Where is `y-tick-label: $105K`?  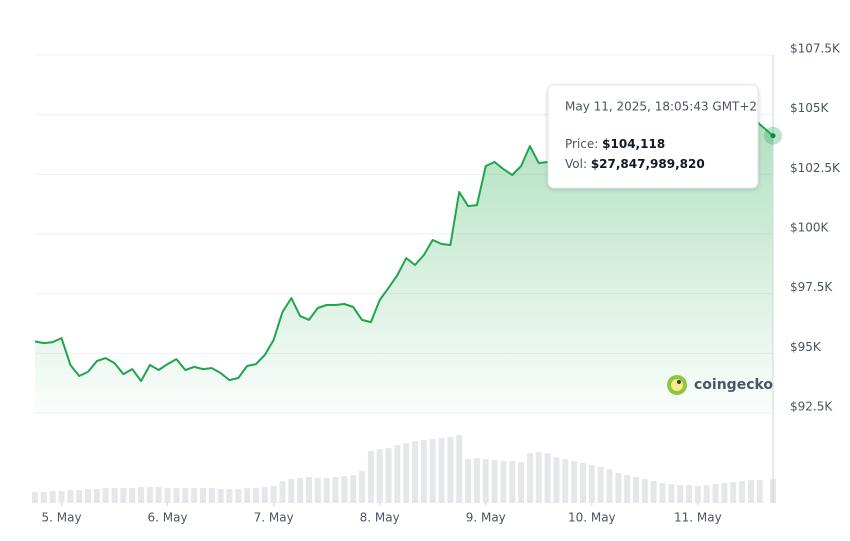
y-tick-label: $105K is located at coordinates (810, 108).